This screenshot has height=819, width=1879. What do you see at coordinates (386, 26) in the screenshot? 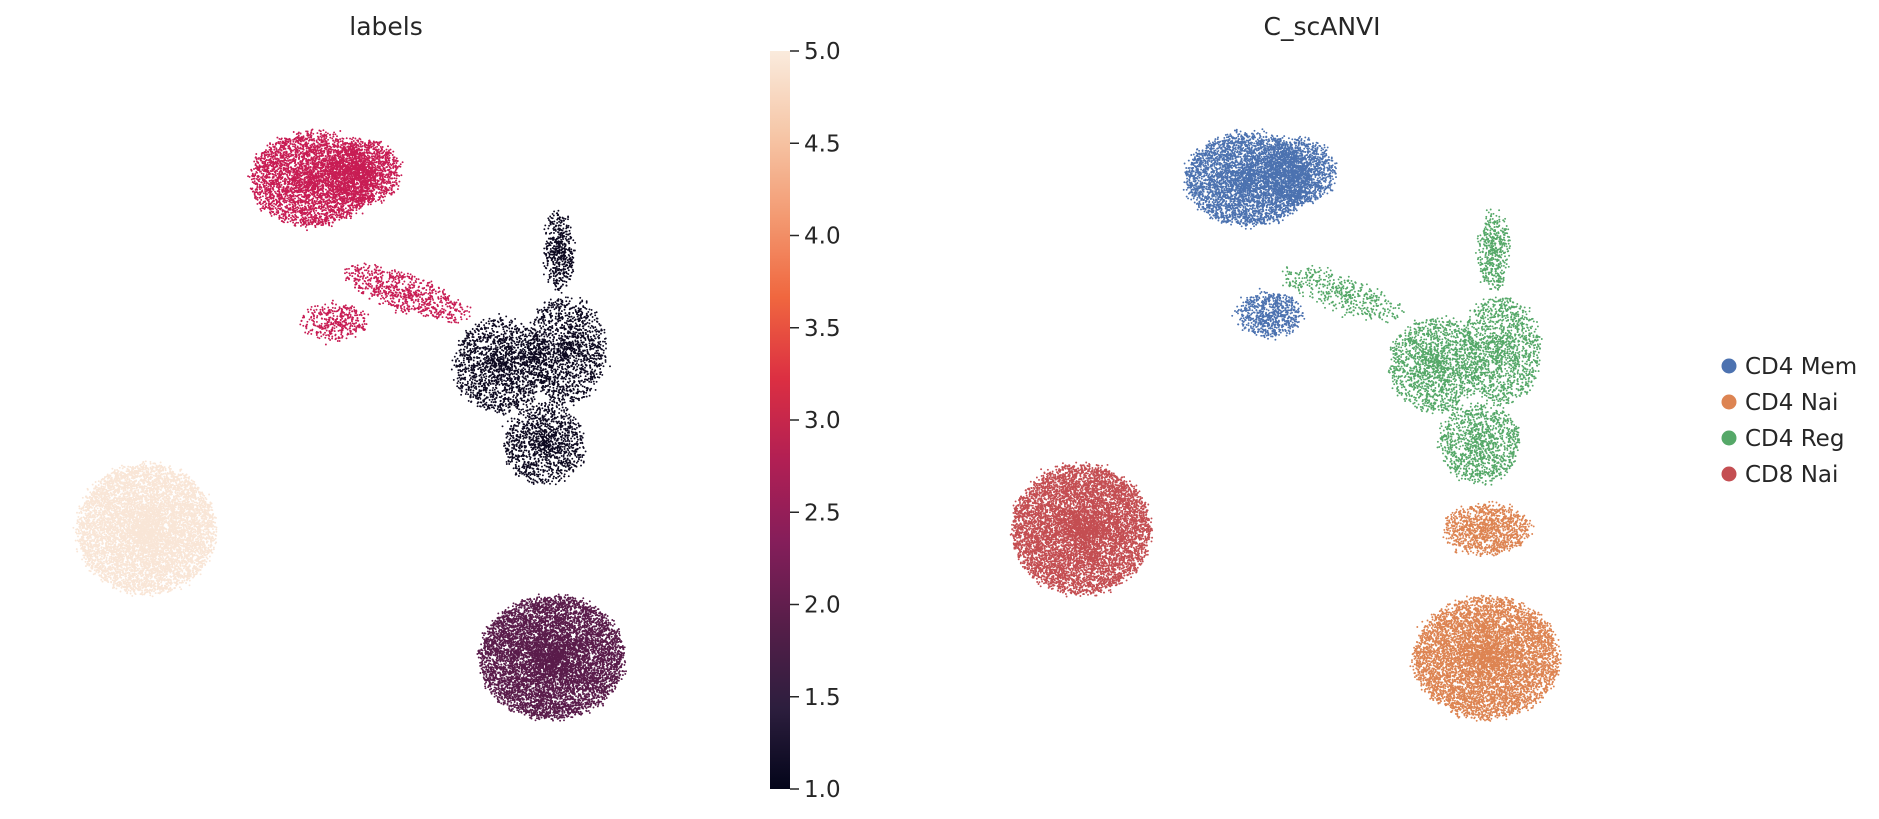
I see `panel-labels-title: labels` at bounding box center [386, 26].